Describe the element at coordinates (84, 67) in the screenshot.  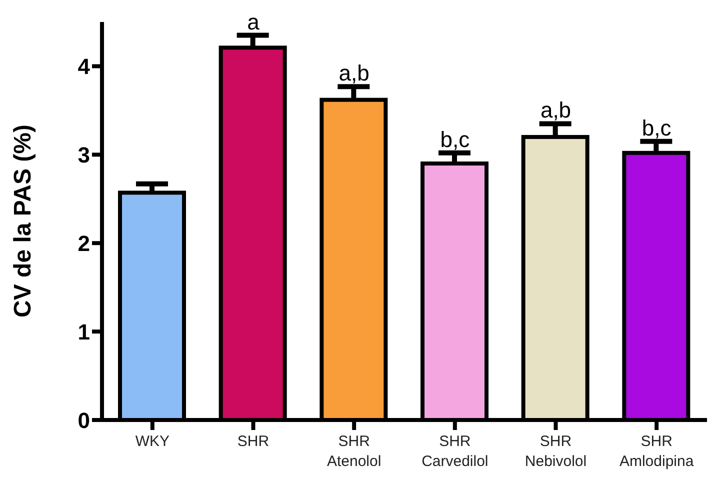
I see `y-tick-label: 4` at that location.